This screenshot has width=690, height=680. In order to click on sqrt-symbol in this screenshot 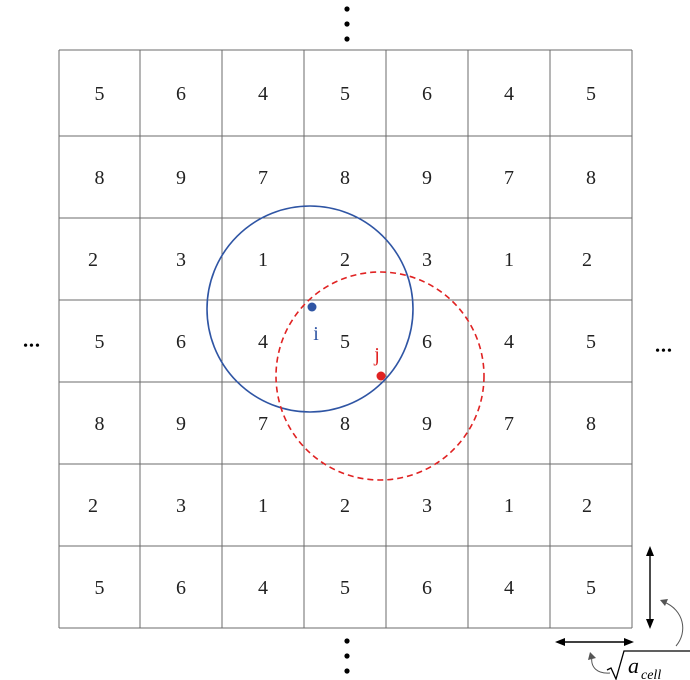, I will do `click(648, 665)`.